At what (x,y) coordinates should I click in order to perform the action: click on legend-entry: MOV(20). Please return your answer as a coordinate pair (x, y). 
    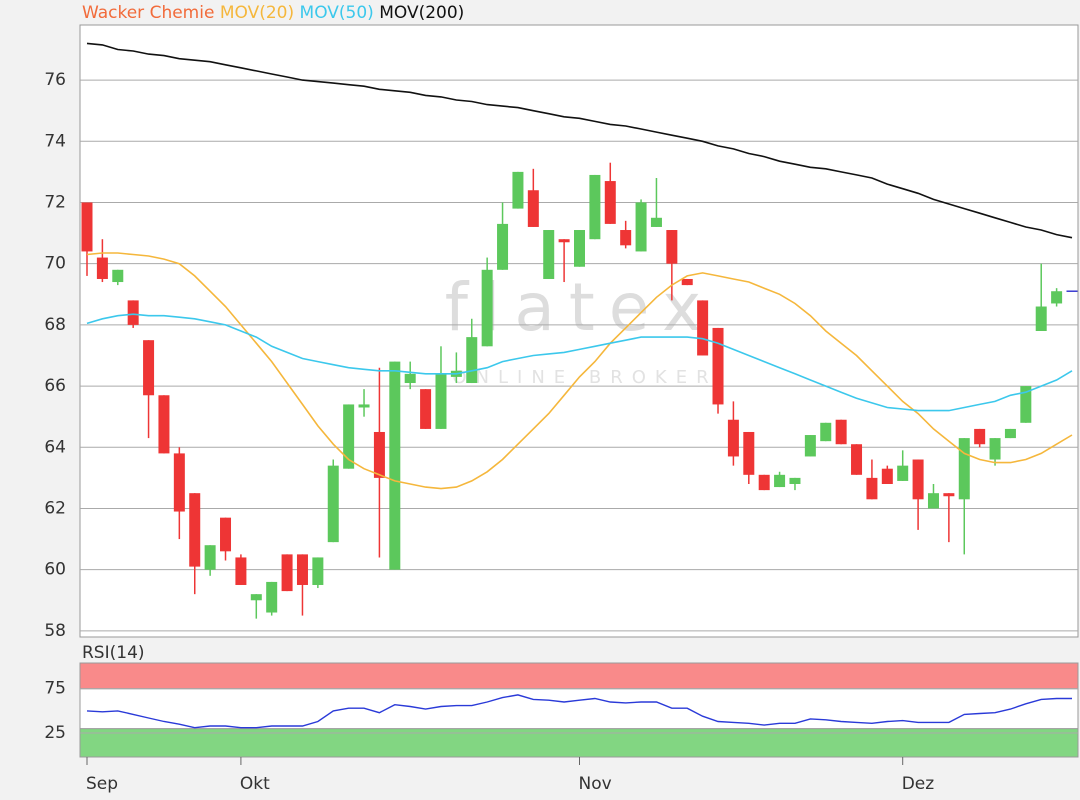
    Looking at the image, I should click on (257, 13).